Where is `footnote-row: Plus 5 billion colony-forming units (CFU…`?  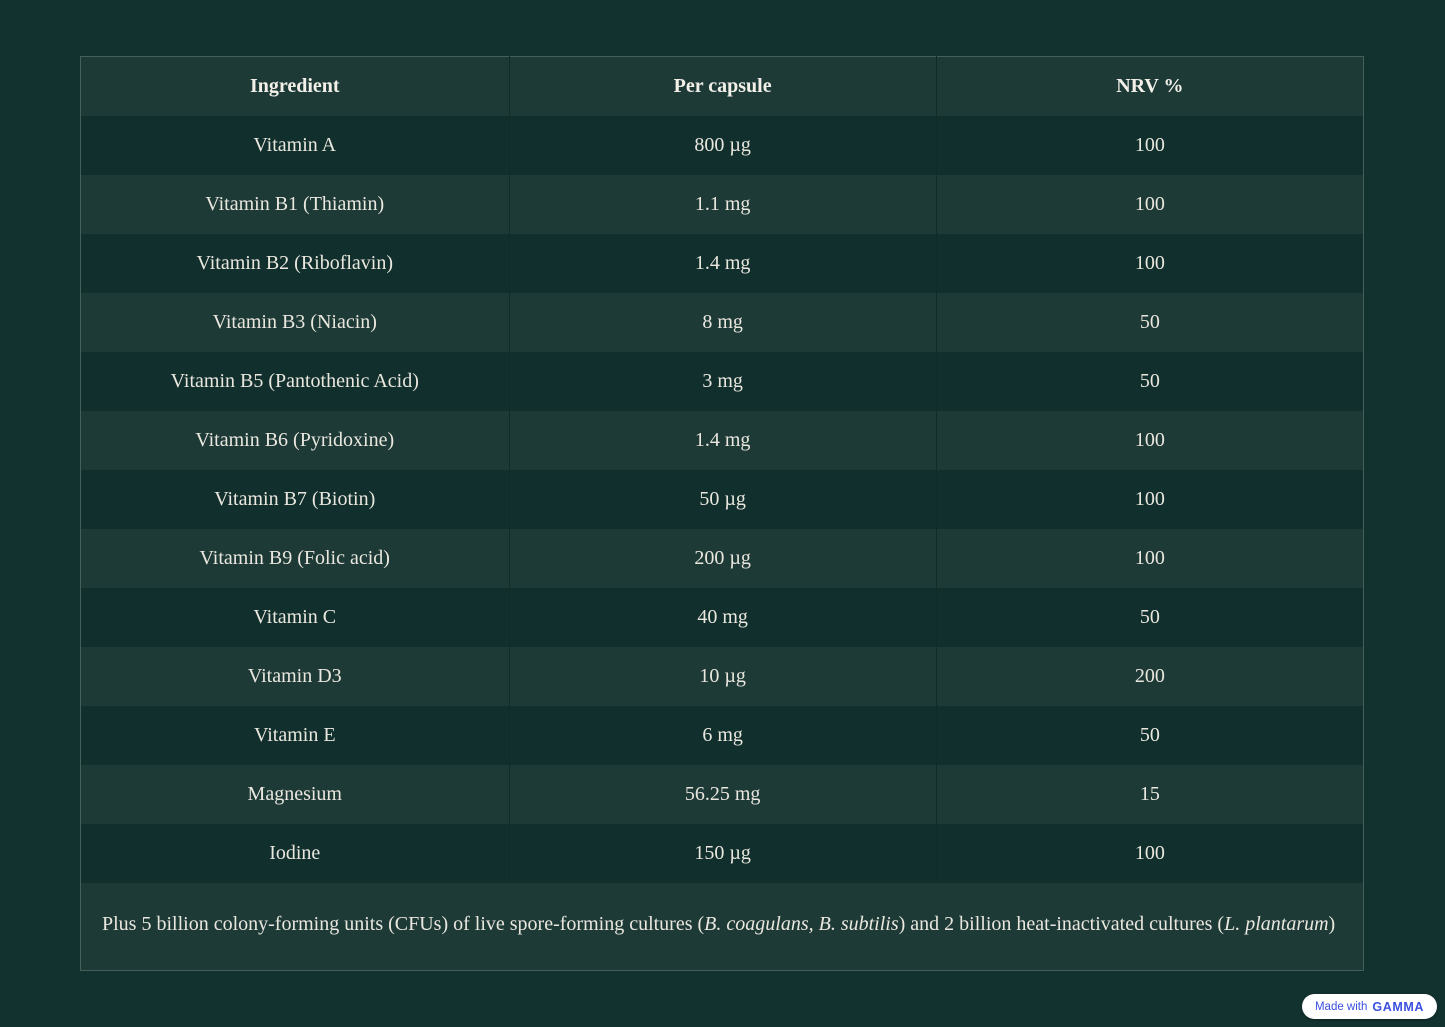 footnote-row: Plus 5 billion colony-forming units (CFU… is located at coordinates (722, 926).